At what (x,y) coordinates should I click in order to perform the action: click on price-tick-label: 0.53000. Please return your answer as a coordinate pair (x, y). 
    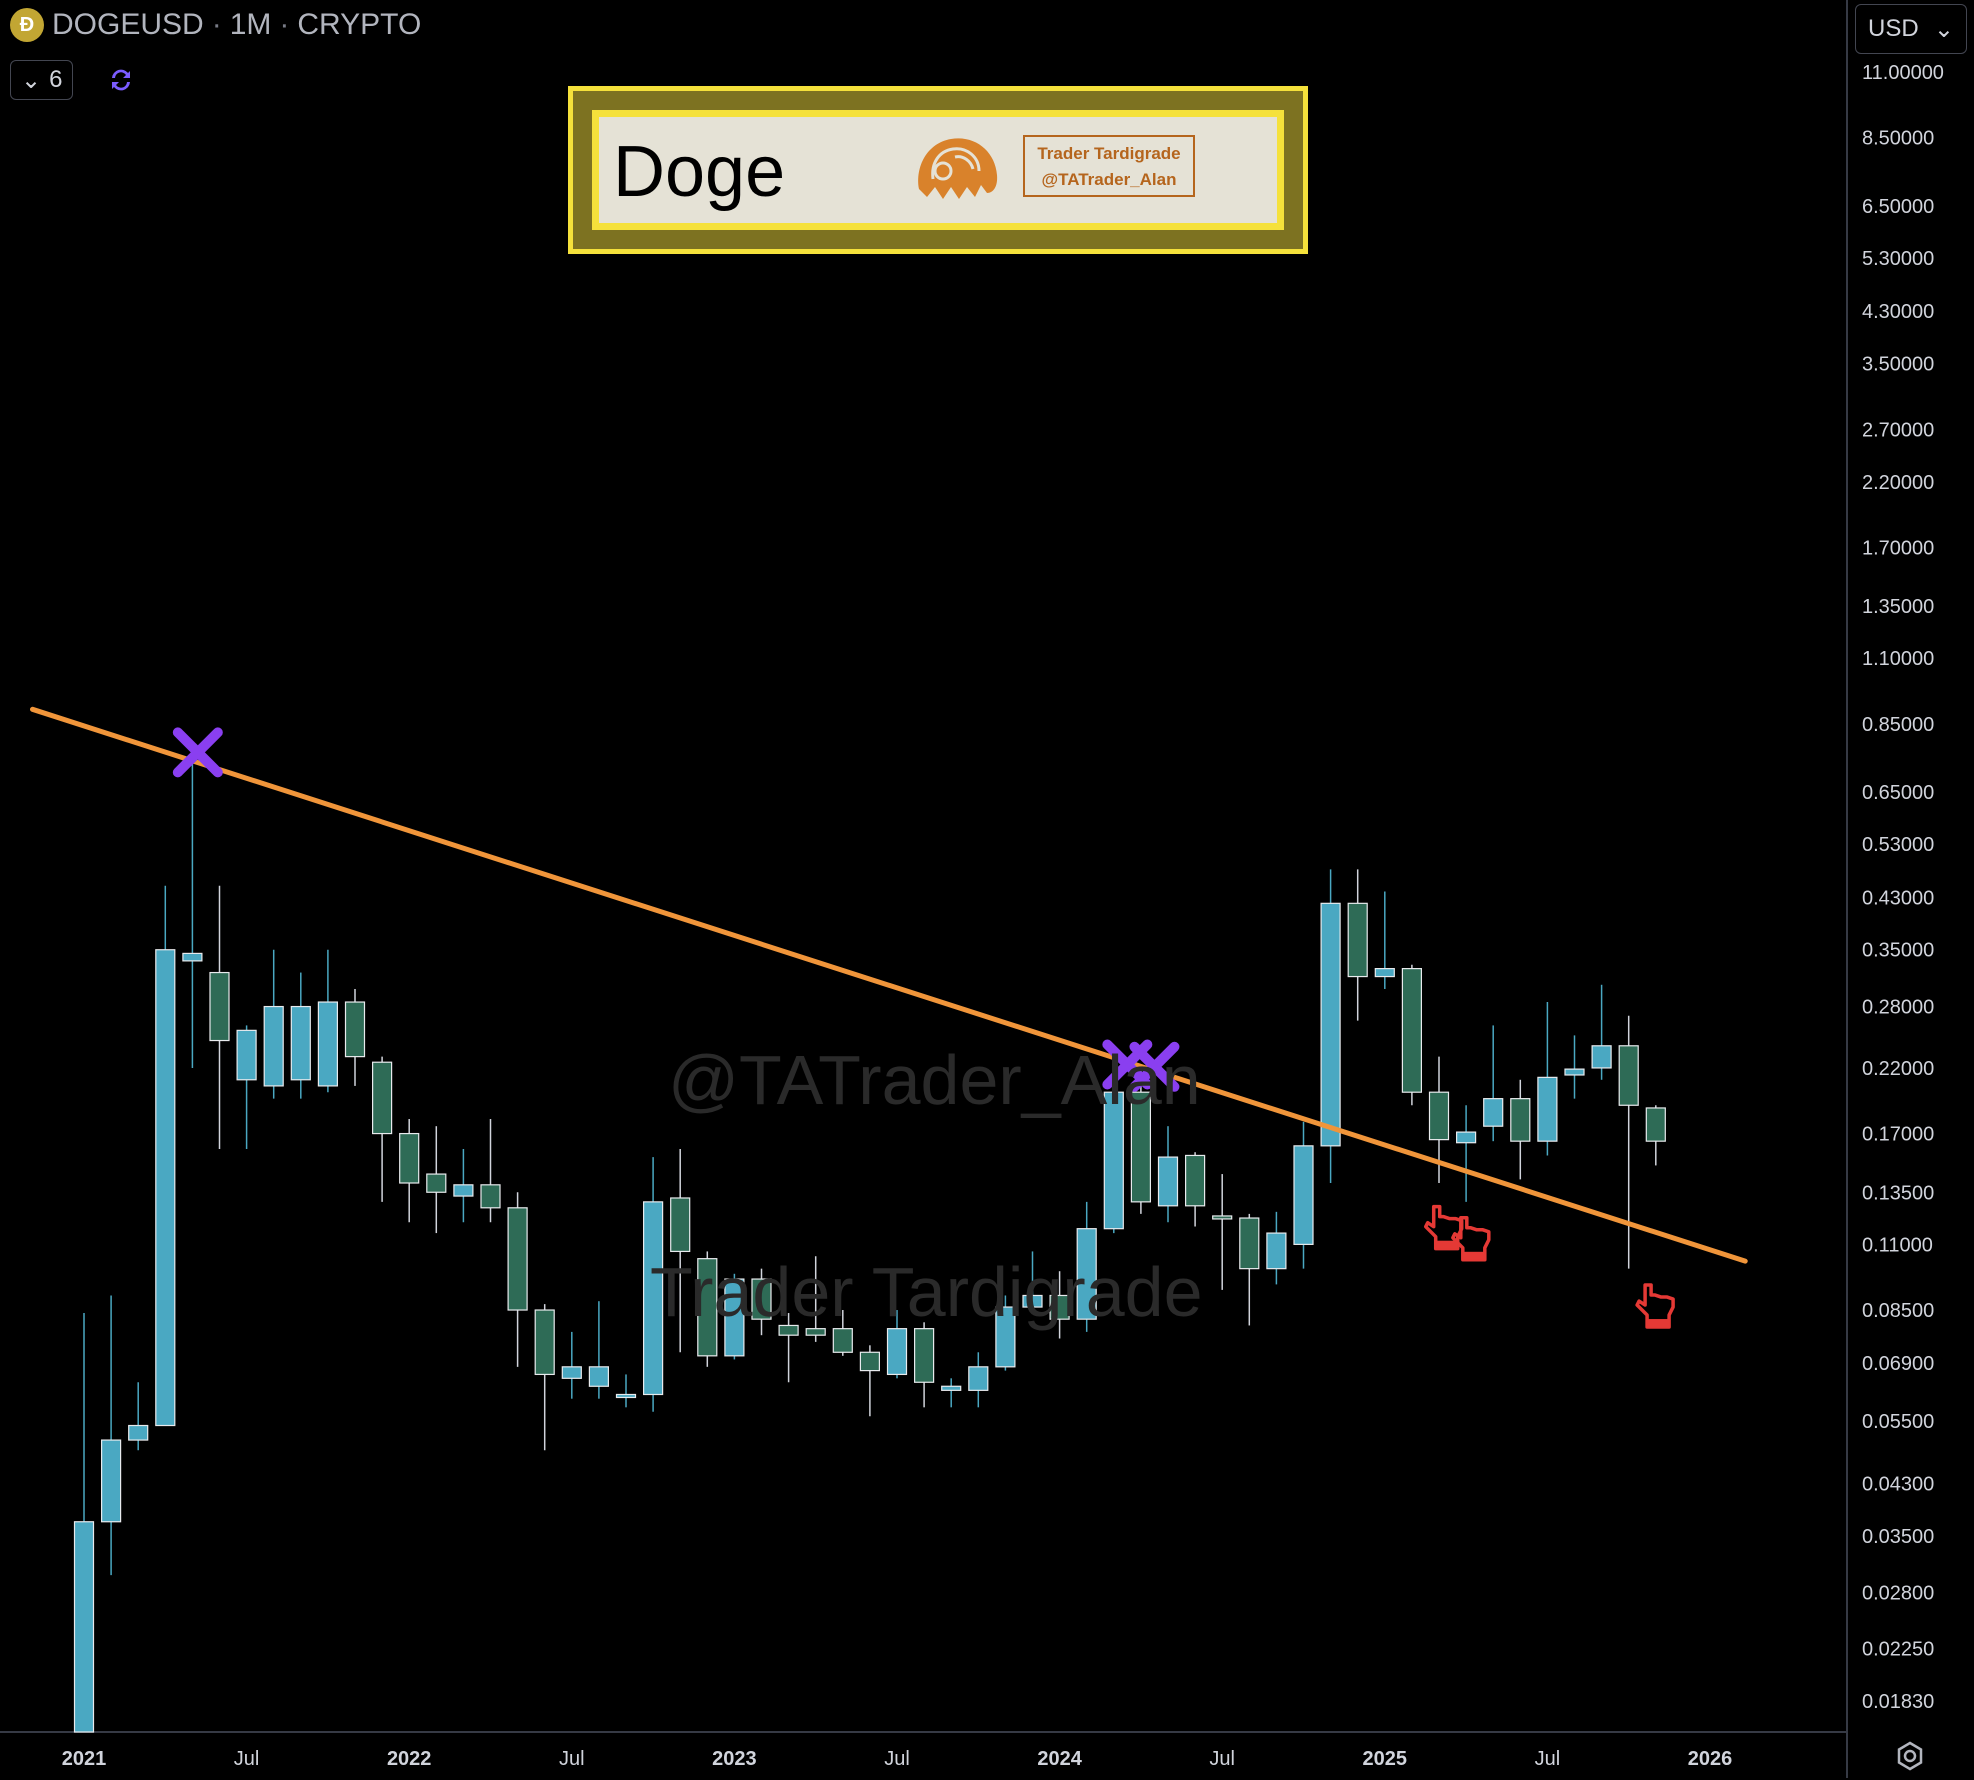
    Looking at the image, I should click on (1898, 845).